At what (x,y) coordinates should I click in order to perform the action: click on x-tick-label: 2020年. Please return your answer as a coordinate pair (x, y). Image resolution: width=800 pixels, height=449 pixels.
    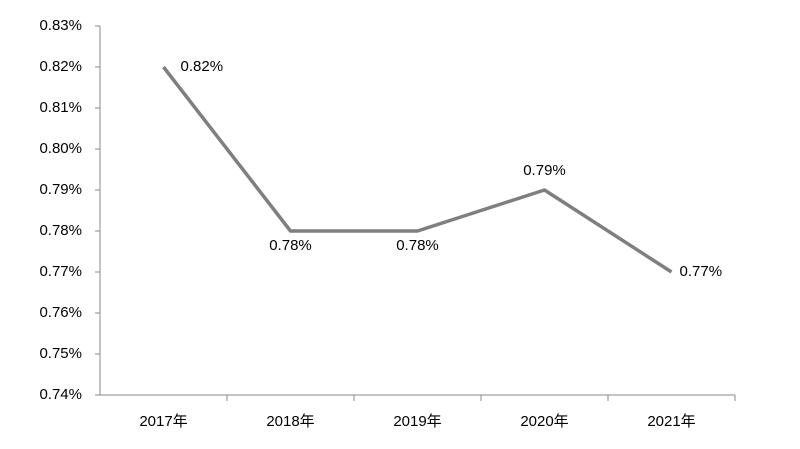
    Looking at the image, I should click on (544, 421).